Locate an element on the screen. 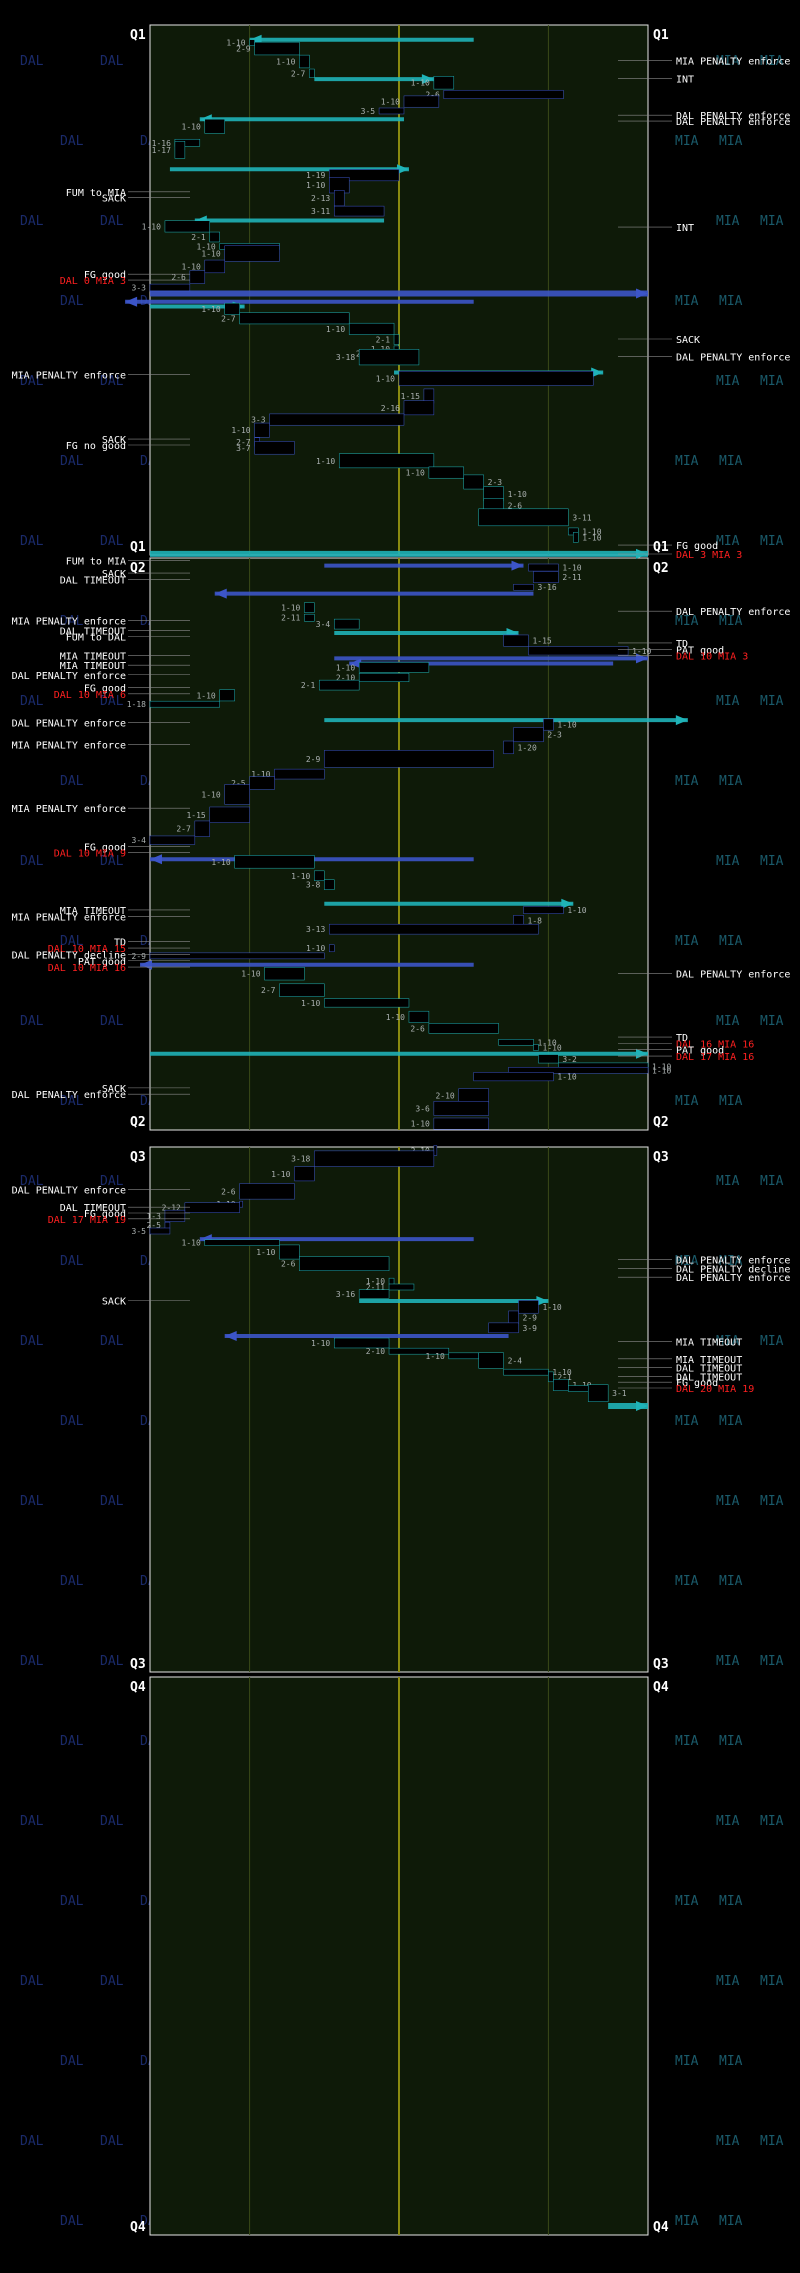 The height and width of the screenshot is (2273, 800). down-label: 1-17 is located at coordinates (161, 150).